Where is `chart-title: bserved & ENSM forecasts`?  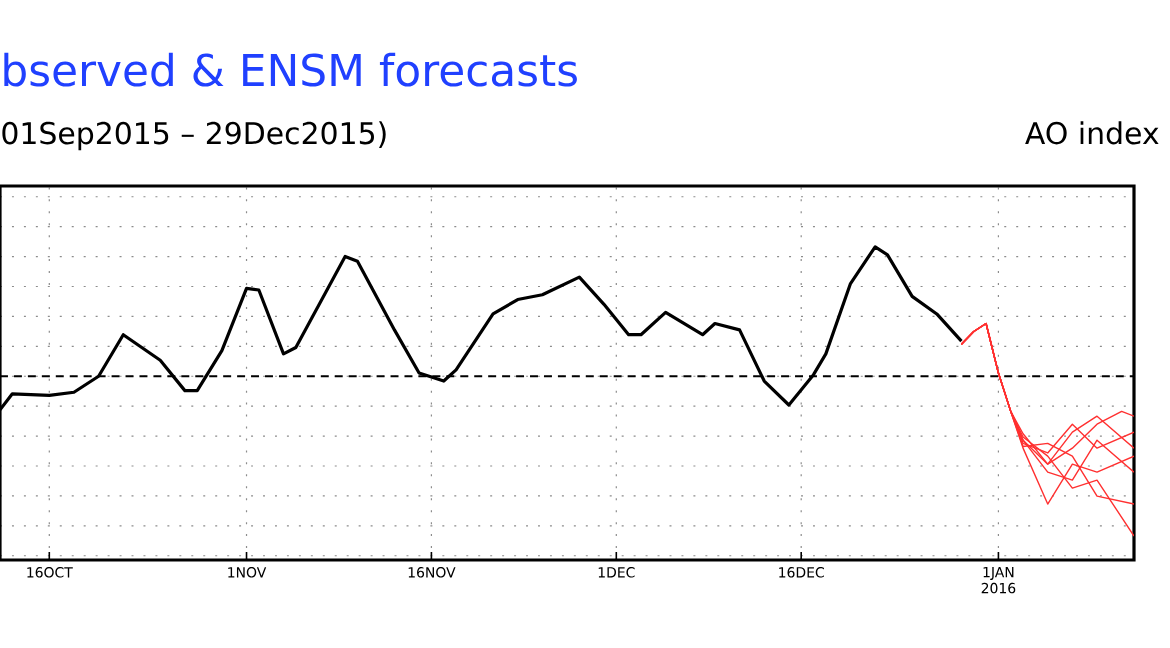 chart-title: bserved & ENSM forecasts is located at coordinates (290, 69).